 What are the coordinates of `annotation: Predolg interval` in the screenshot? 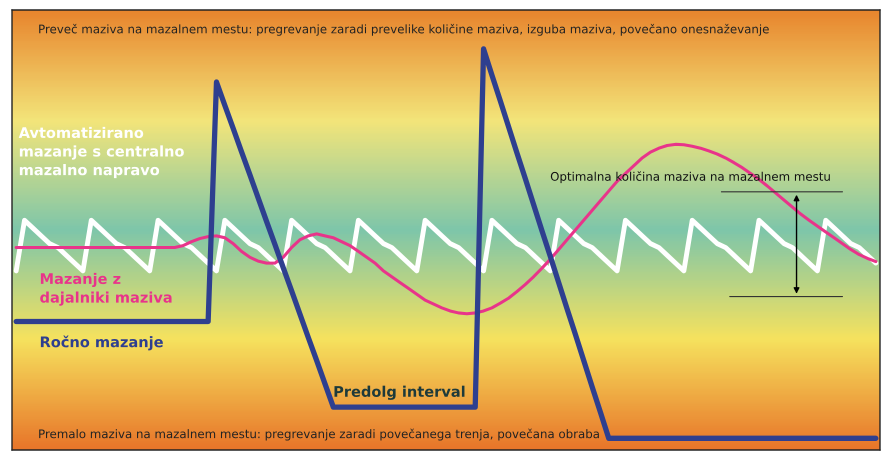 It's located at (399, 393).